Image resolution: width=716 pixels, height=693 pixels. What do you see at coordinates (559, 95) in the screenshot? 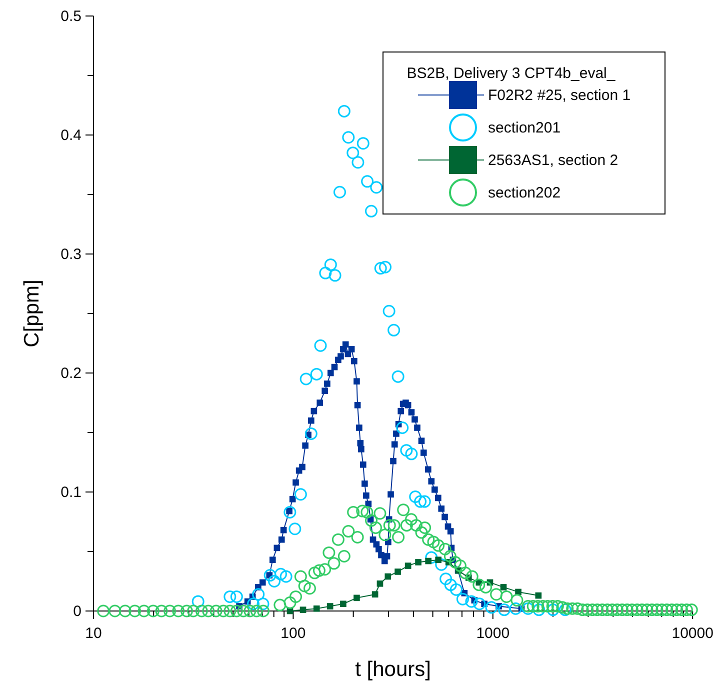
I see `legend-label: F02R2 #25, section 1` at bounding box center [559, 95].